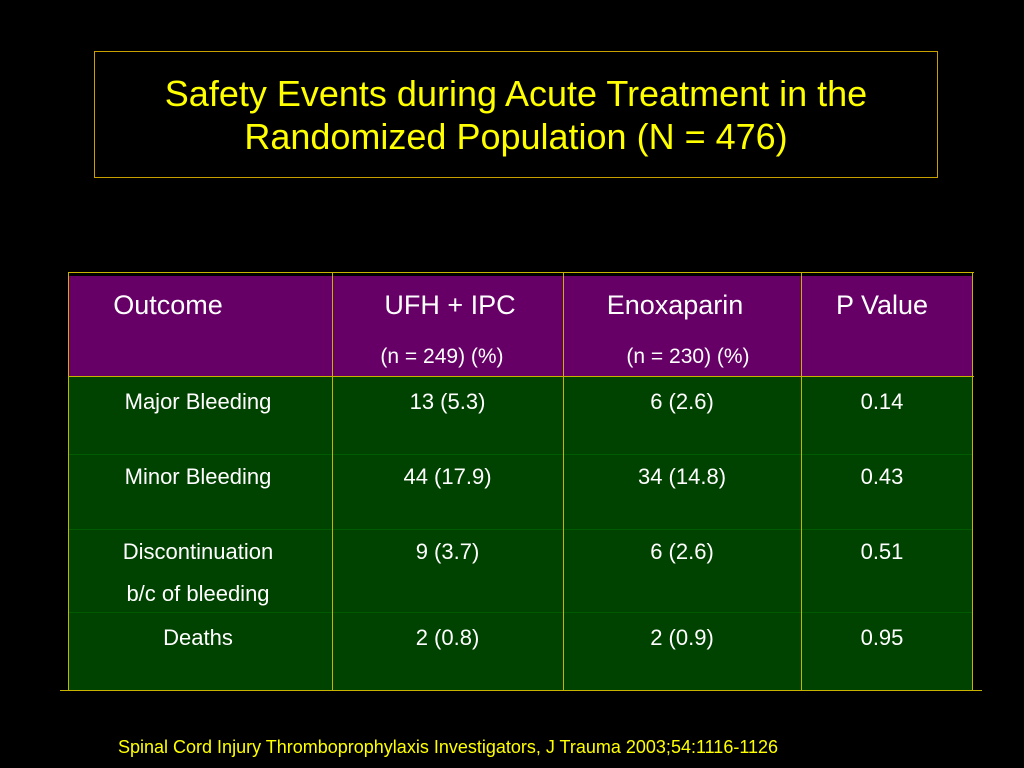 Image resolution: width=1024 pixels, height=768 pixels. What do you see at coordinates (447, 551) in the screenshot?
I see `cell-ufh-ipc: 9 (3.7)` at bounding box center [447, 551].